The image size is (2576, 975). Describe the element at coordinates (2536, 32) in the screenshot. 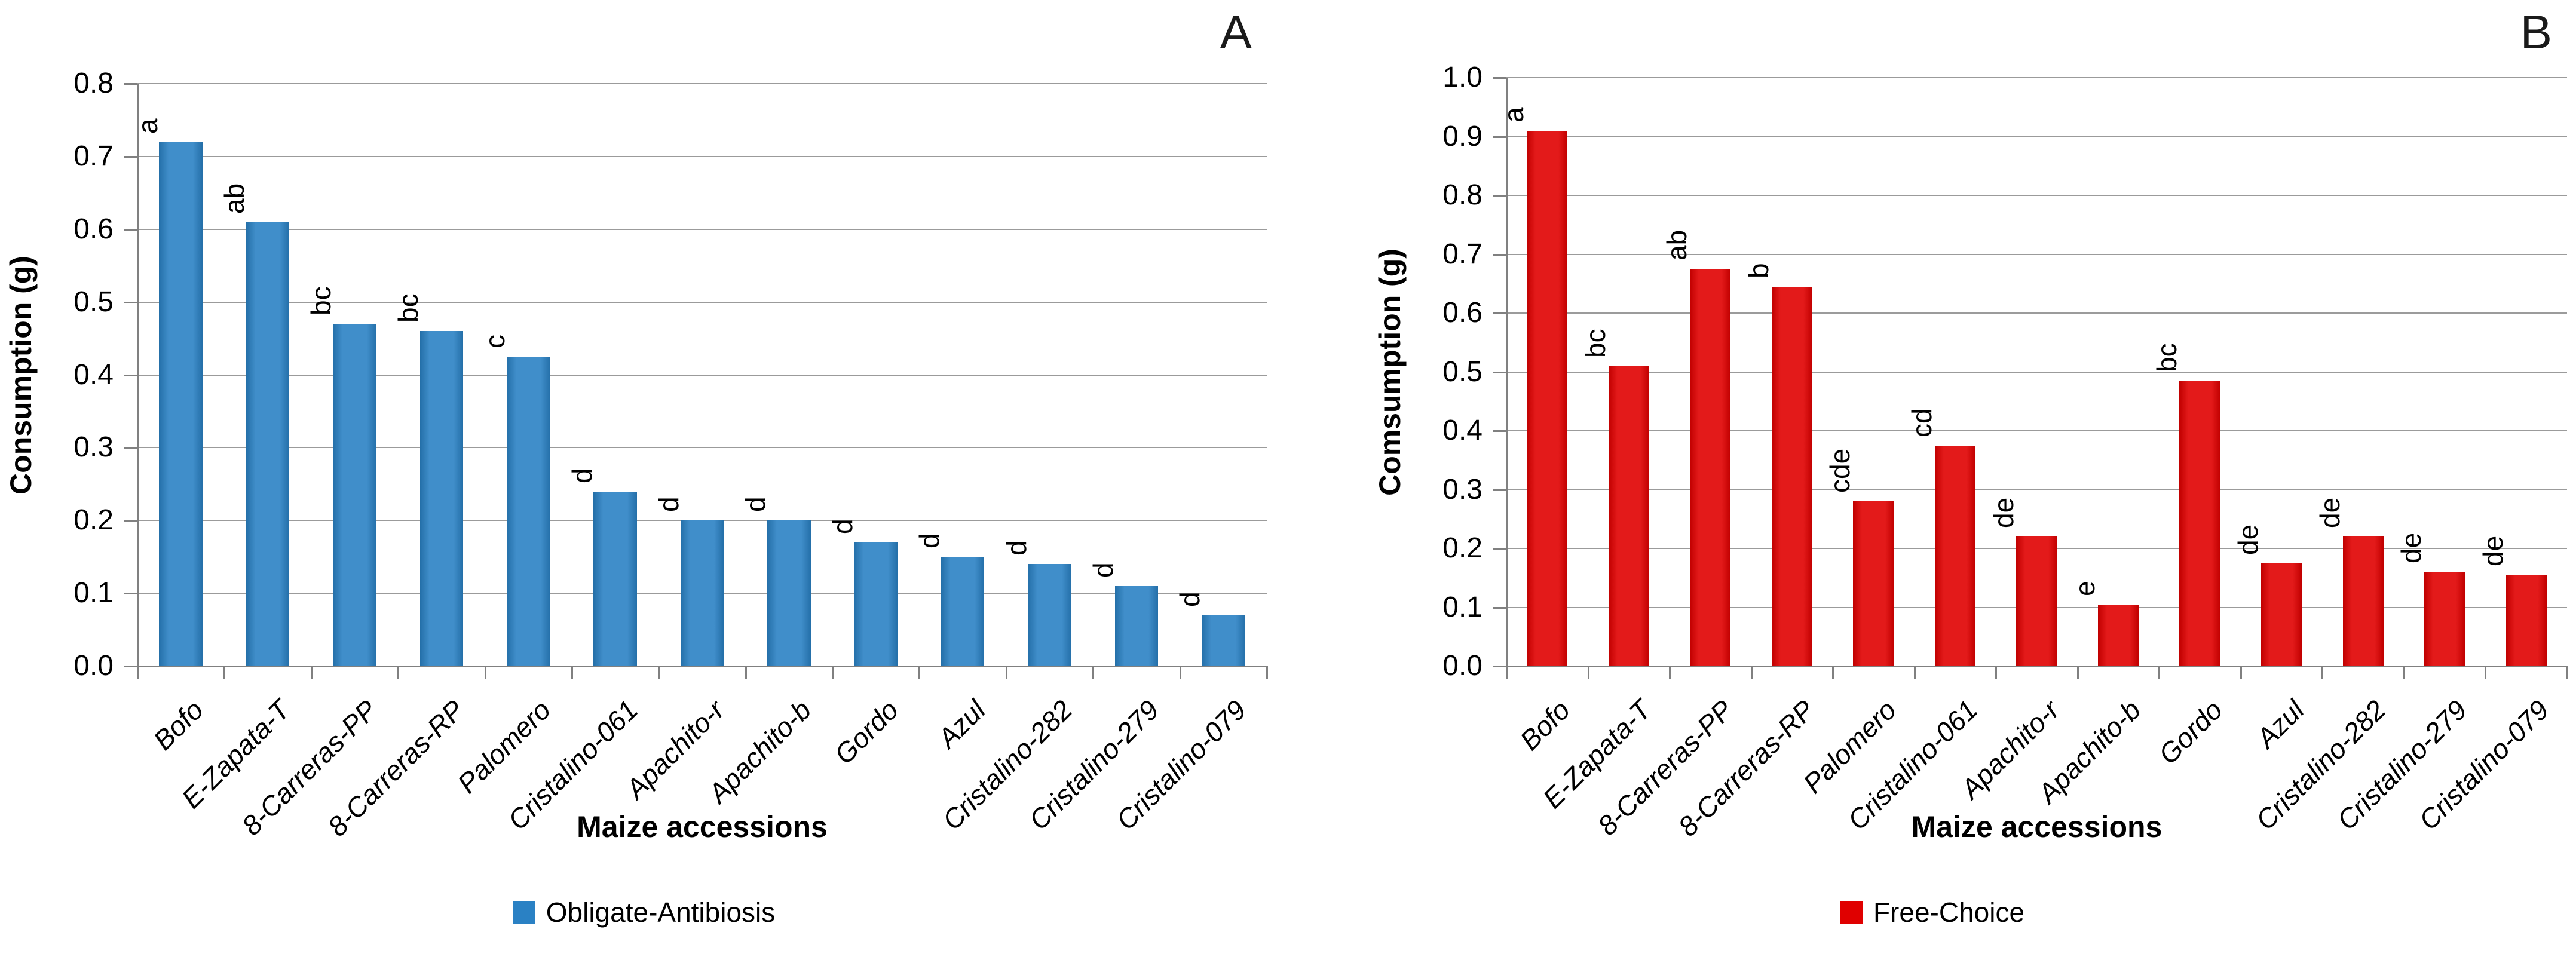

I see `panel-letter-b: B` at that location.